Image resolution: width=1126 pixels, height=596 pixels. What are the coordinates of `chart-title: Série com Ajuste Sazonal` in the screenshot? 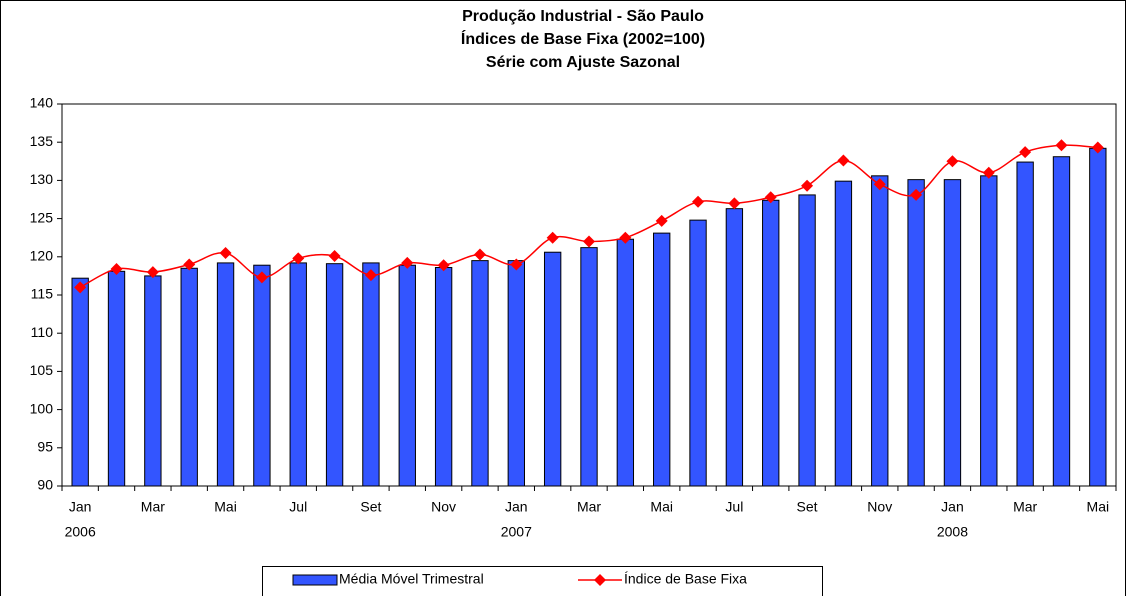 It's located at (583, 62).